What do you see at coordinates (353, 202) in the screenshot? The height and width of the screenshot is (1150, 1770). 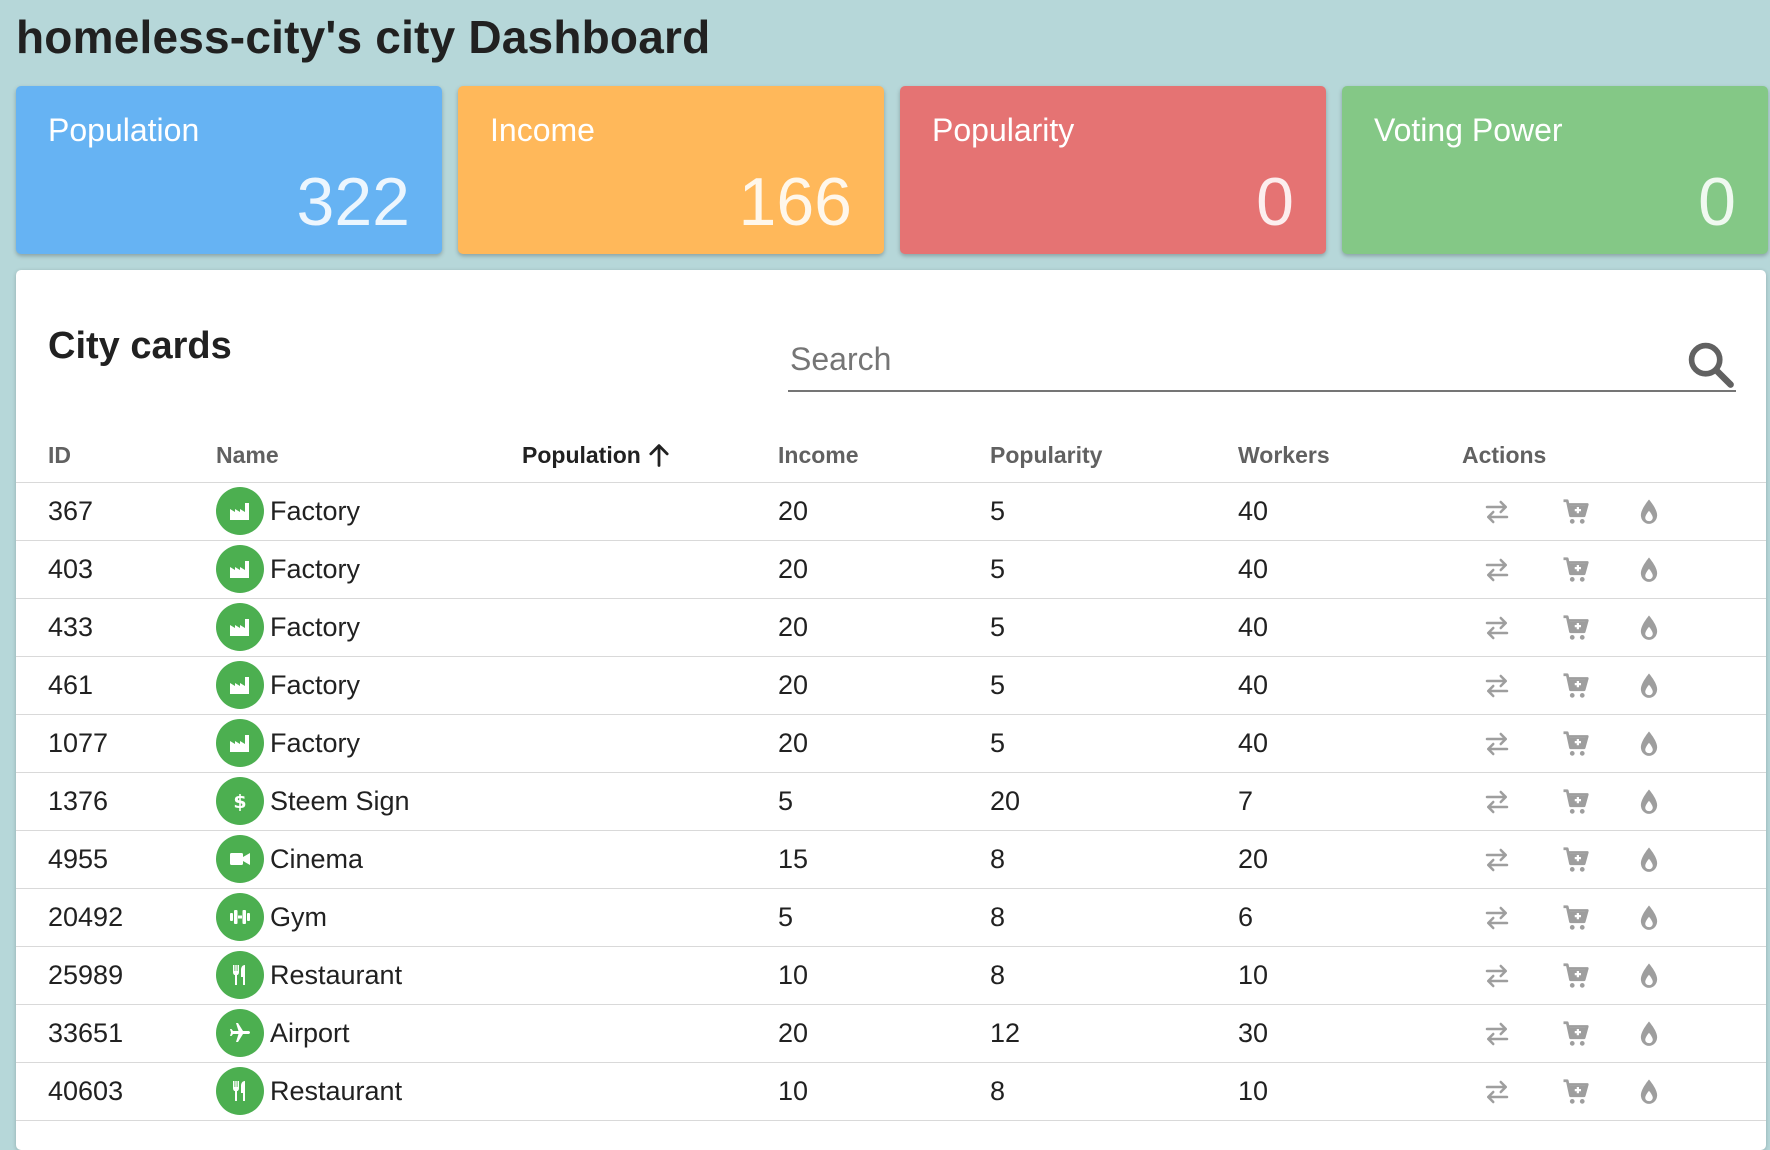 I see `stat-value: 322` at bounding box center [353, 202].